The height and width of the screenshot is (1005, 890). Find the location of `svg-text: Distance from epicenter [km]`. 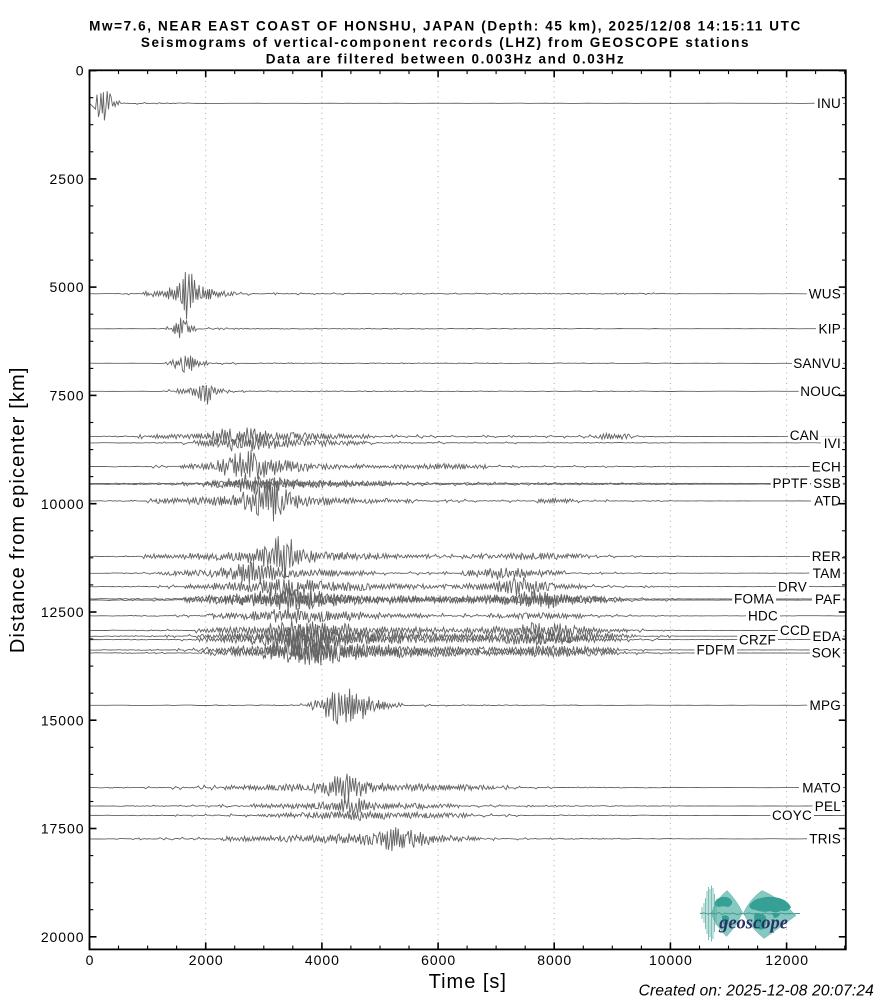

svg-text: Distance from epicenter [km] is located at coordinates (18, 509).